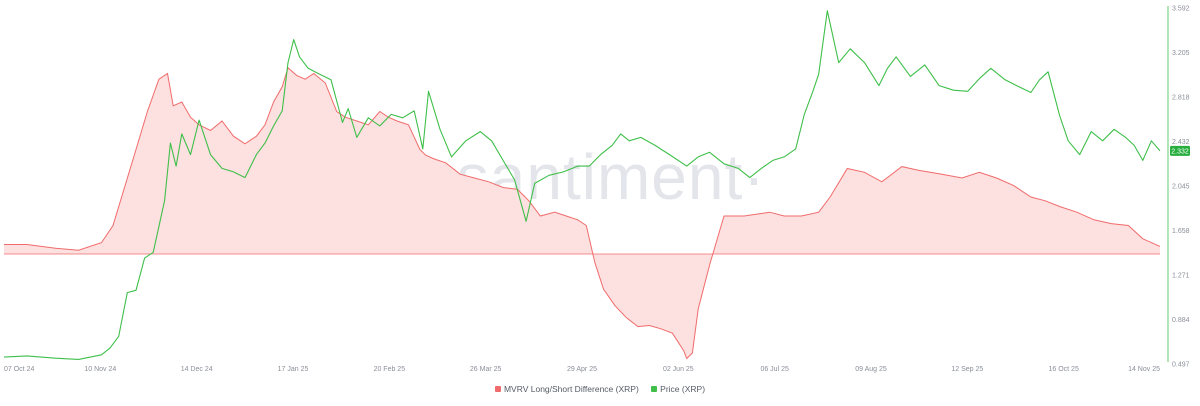 The image size is (1200, 406). I want to click on x-tick-label: 06 Jul 25, so click(774, 369).